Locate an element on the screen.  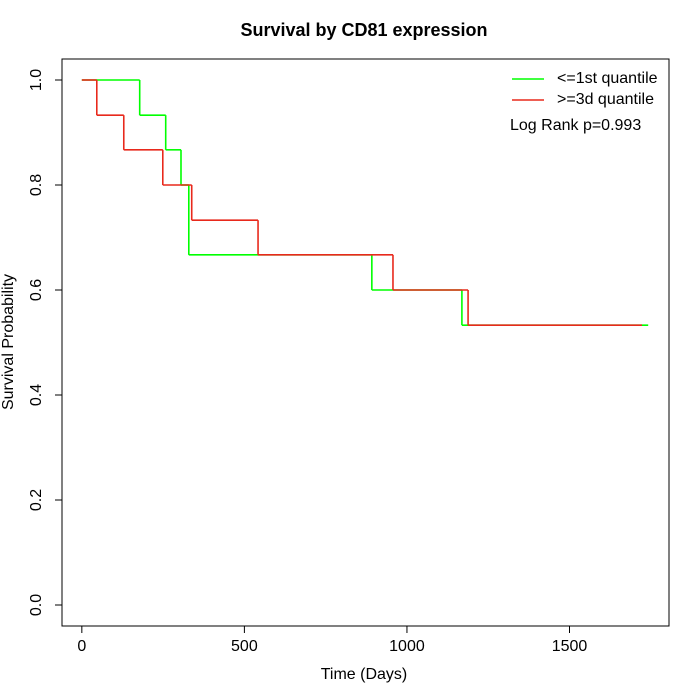
annotation: Log Rank p=0.993 is located at coordinates (575, 125).